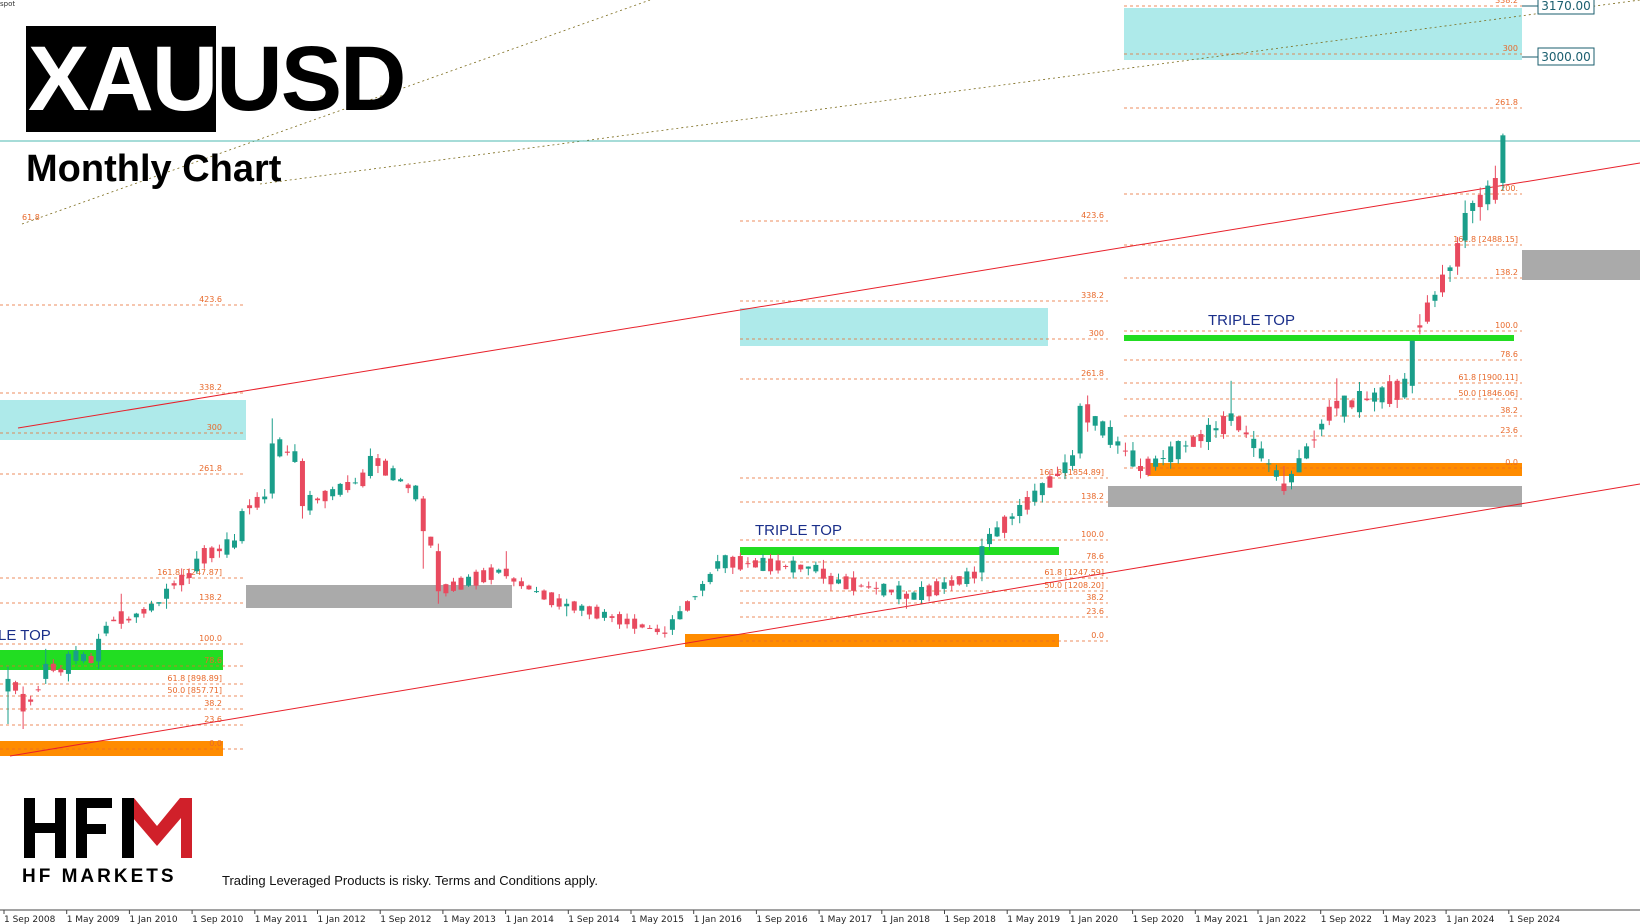 The image size is (1640, 924). Describe the element at coordinates (122, 79) in the screenshot. I see `title-symbol-base: XAU` at that location.